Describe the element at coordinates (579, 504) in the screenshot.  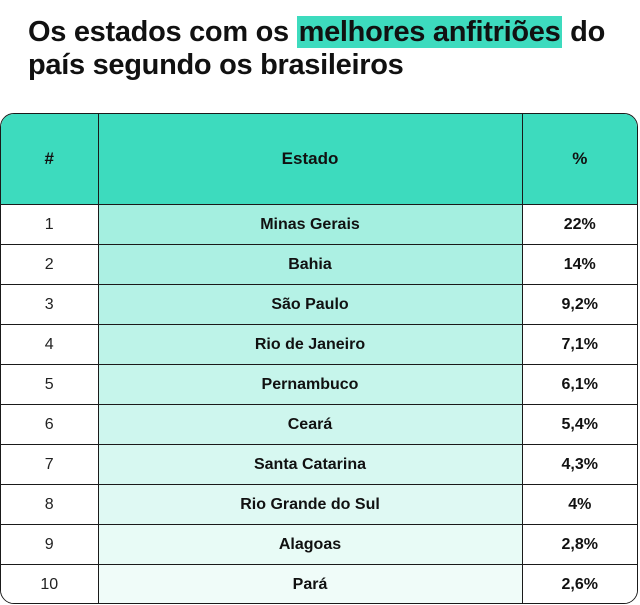
I see `percent-cell: 4%` at that location.